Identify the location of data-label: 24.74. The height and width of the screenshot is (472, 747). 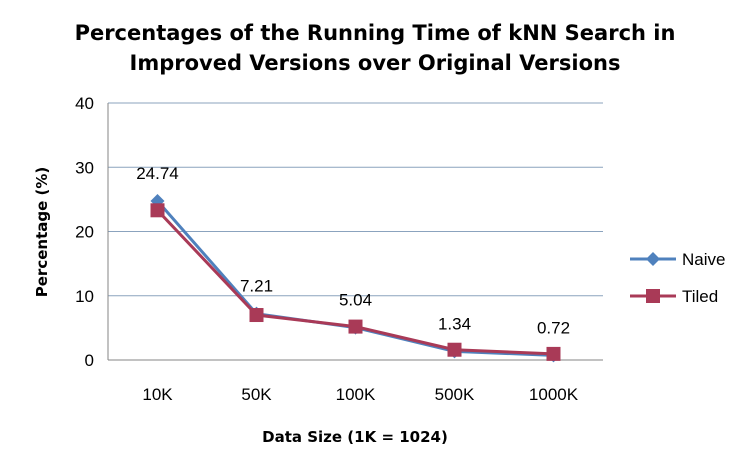
(157, 173).